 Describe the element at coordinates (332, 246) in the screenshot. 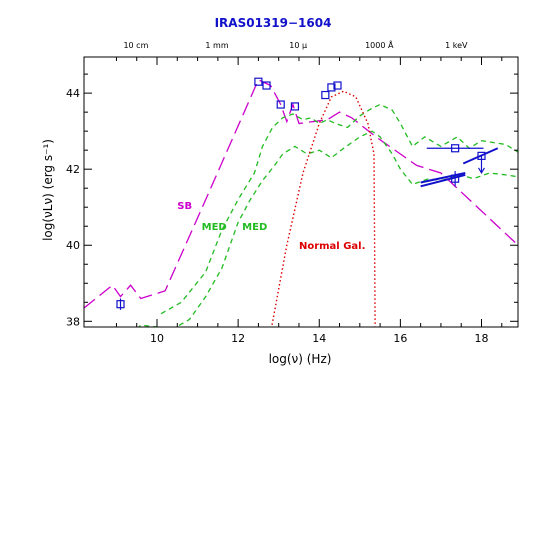

I see `curve-annotation: Normal Gal.` at that location.